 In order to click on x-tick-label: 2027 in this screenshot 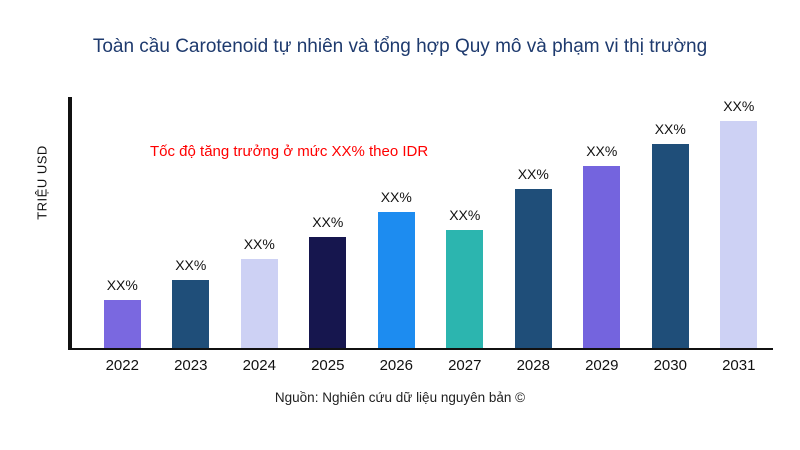, I will do `click(465, 365)`.